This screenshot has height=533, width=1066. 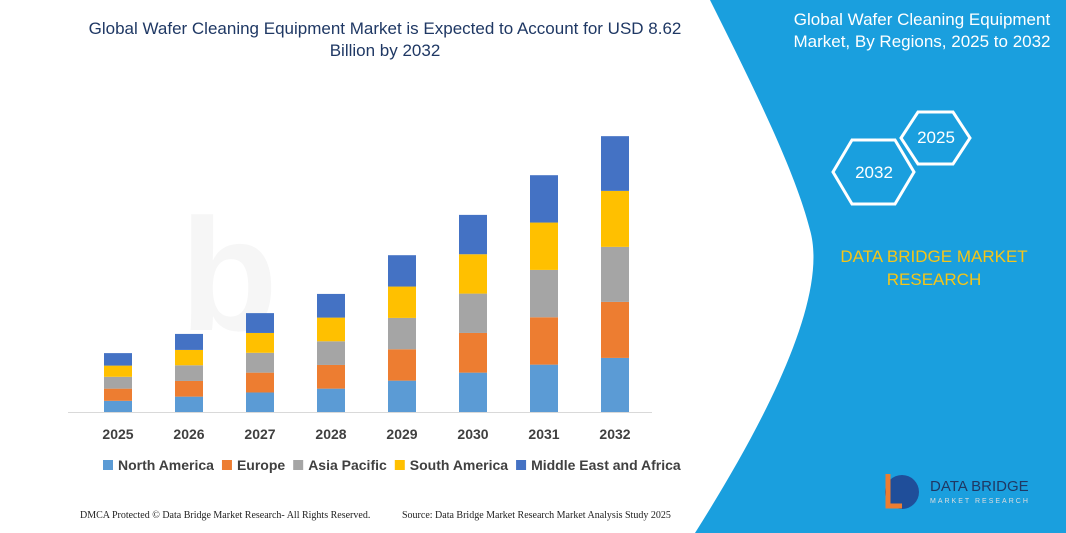 I want to click on legend-label: Middle East and Africa, so click(x=606, y=465).